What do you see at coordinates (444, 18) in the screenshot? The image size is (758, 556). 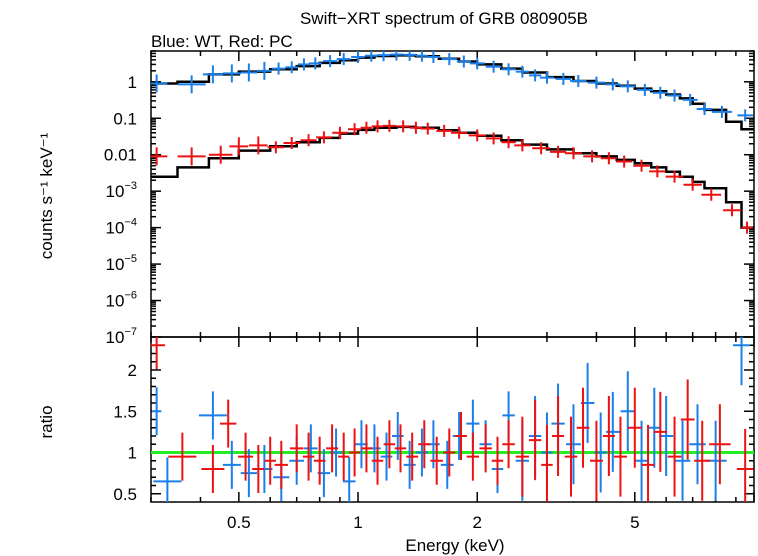 I see `chart-title: Swift−XRT spectrum of GRB 080905B` at bounding box center [444, 18].